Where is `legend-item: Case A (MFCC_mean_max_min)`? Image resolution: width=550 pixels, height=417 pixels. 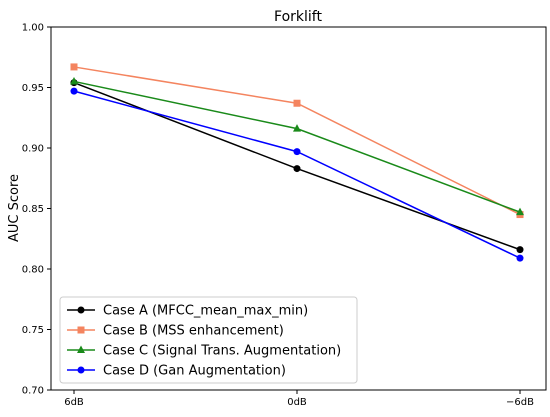 legend-item: Case A (MFCC_mean_max_min) is located at coordinates (187, 311).